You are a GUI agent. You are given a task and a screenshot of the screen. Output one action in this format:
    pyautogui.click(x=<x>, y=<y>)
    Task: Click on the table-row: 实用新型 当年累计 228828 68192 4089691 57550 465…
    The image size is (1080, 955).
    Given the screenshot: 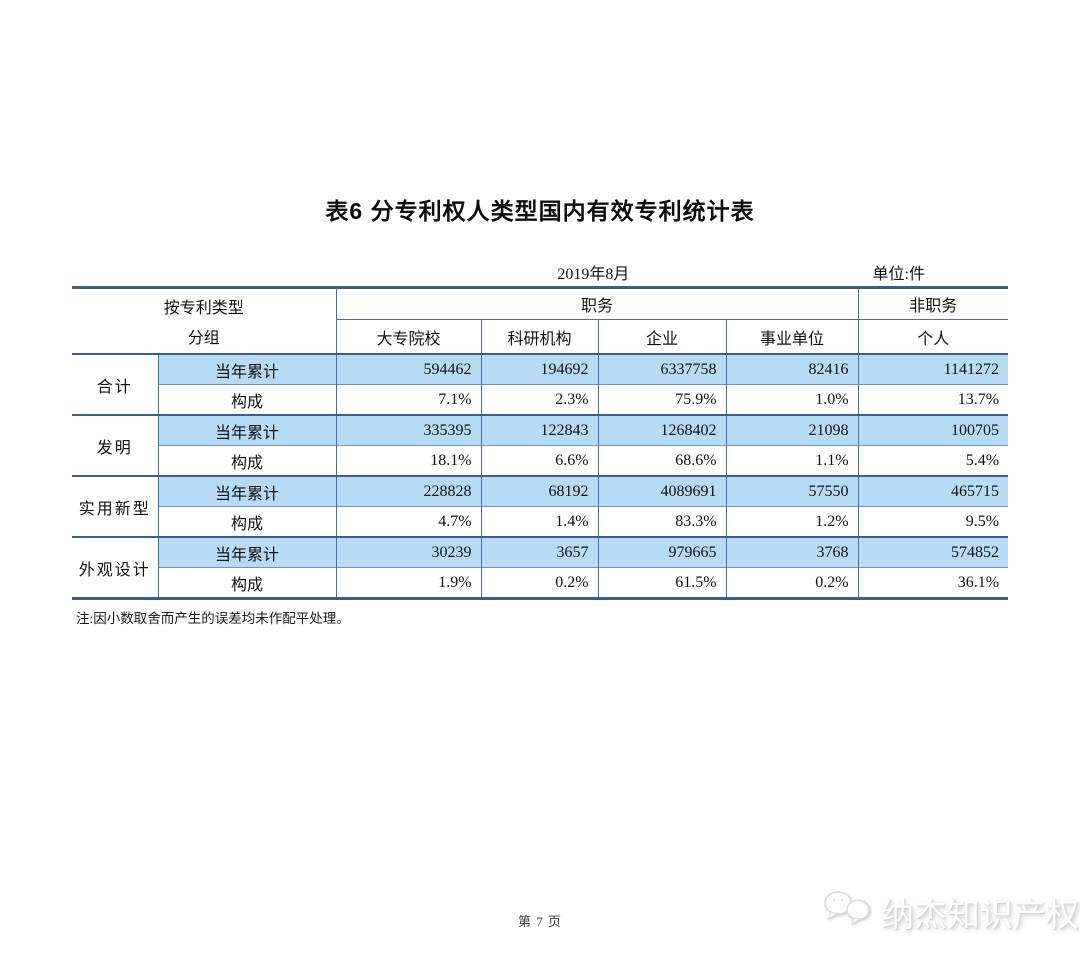 What is the action you would take?
    pyautogui.click(x=540, y=506)
    